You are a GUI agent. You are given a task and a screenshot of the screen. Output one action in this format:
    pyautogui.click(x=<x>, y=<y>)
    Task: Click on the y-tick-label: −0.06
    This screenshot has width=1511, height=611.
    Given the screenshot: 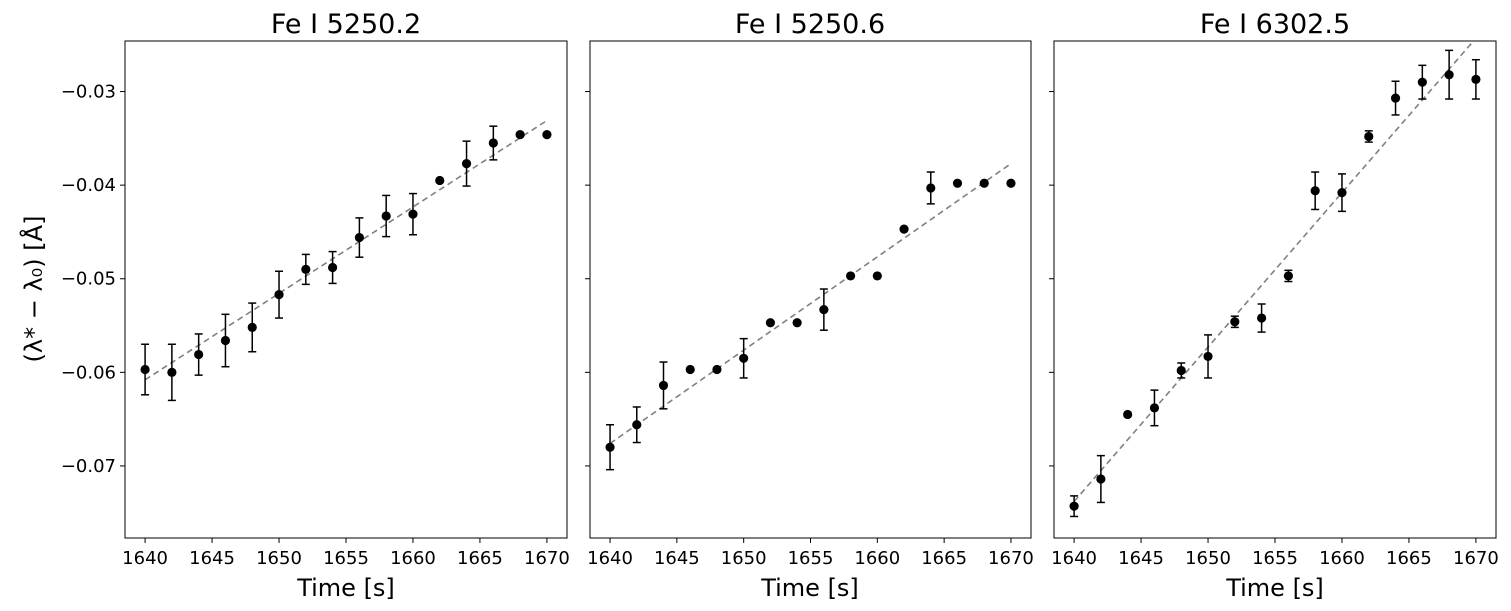 What is the action you would take?
    pyautogui.click(x=88, y=372)
    